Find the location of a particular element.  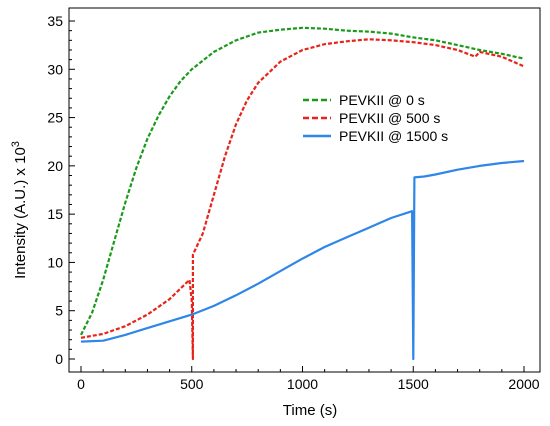

y-axis: 0 5 10 15 20 25 30 35 is located at coordinates (61, 190).